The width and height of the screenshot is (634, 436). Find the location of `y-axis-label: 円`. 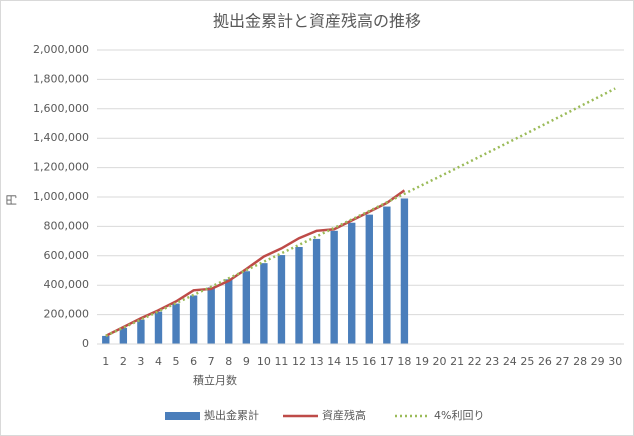

y-axis-label: 円 is located at coordinates (11, 200).